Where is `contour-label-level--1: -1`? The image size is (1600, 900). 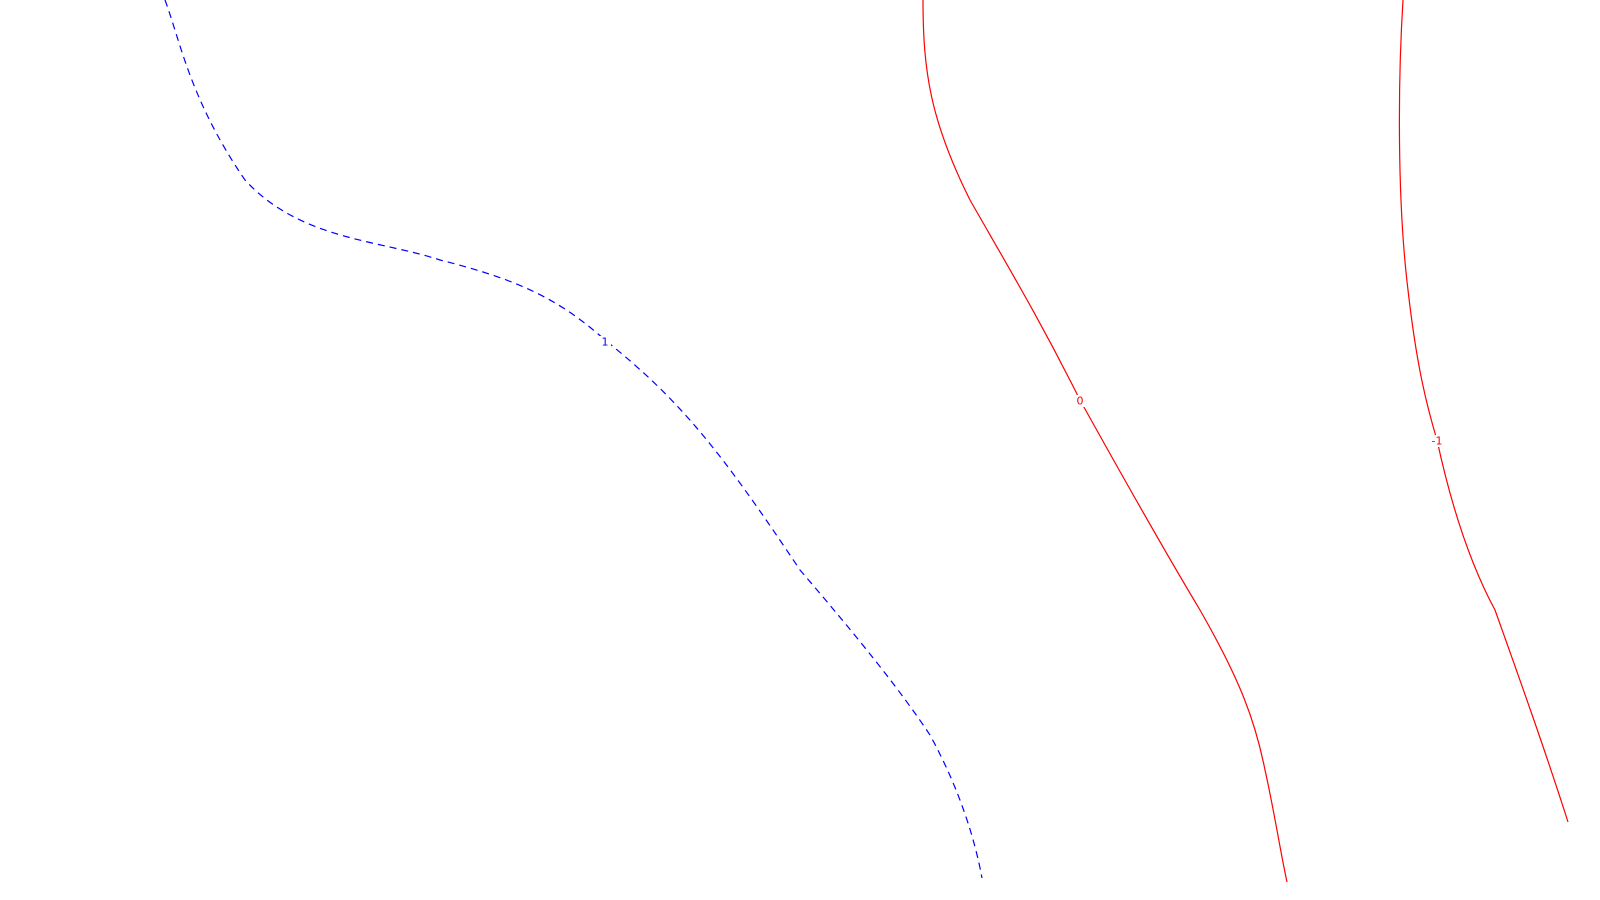 contour-label-level--1: -1 is located at coordinates (1437, 441).